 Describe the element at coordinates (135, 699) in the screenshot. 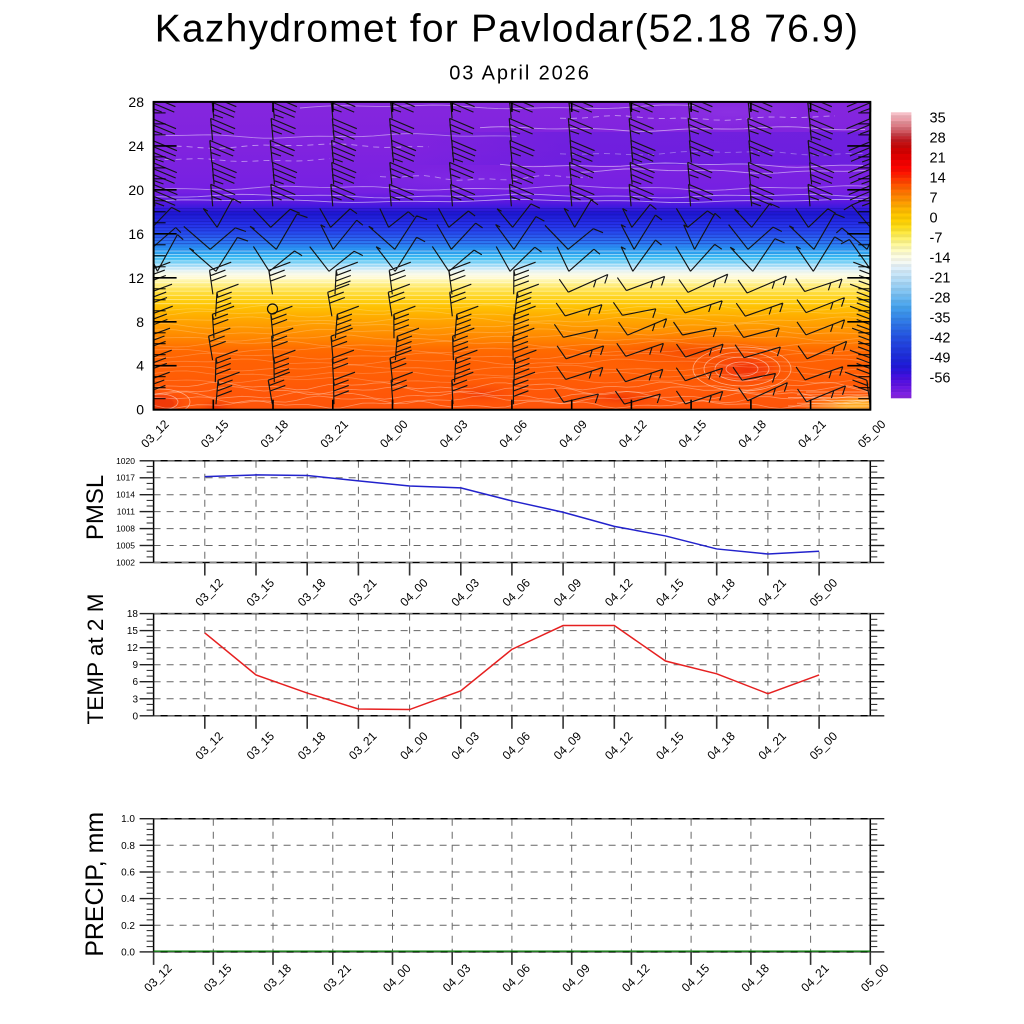

I see `svg-text: 3` at that location.